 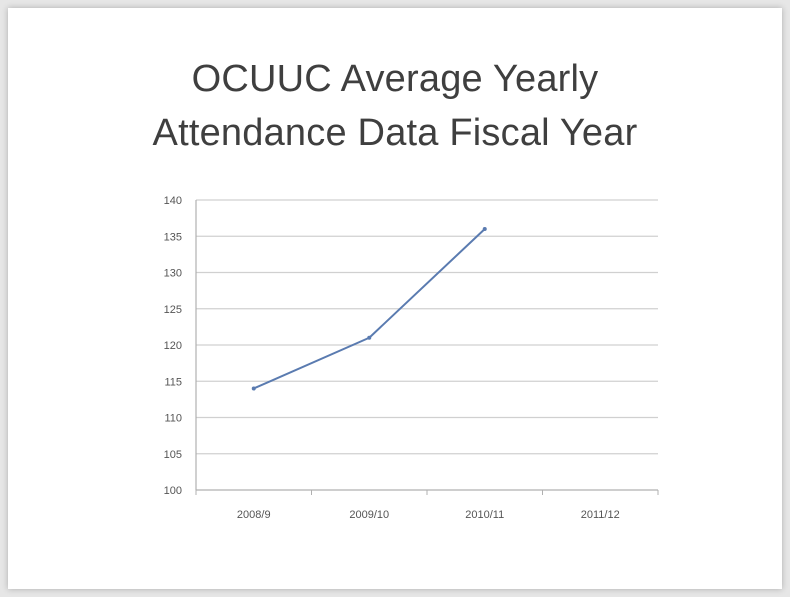 I want to click on y-tick-label: 140, so click(x=173, y=201).